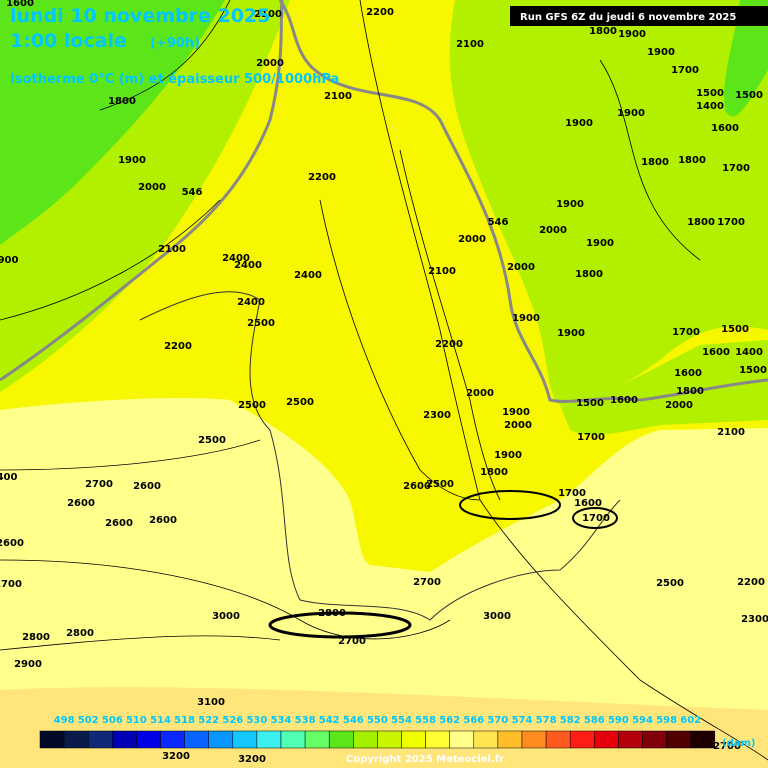 The image size is (768, 772). What do you see at coordinates (628, 17) in the screenshot?
I see `run: Run GFS 6Z du jeudi 6 novembre 2025` at bounding box center [628, 17].